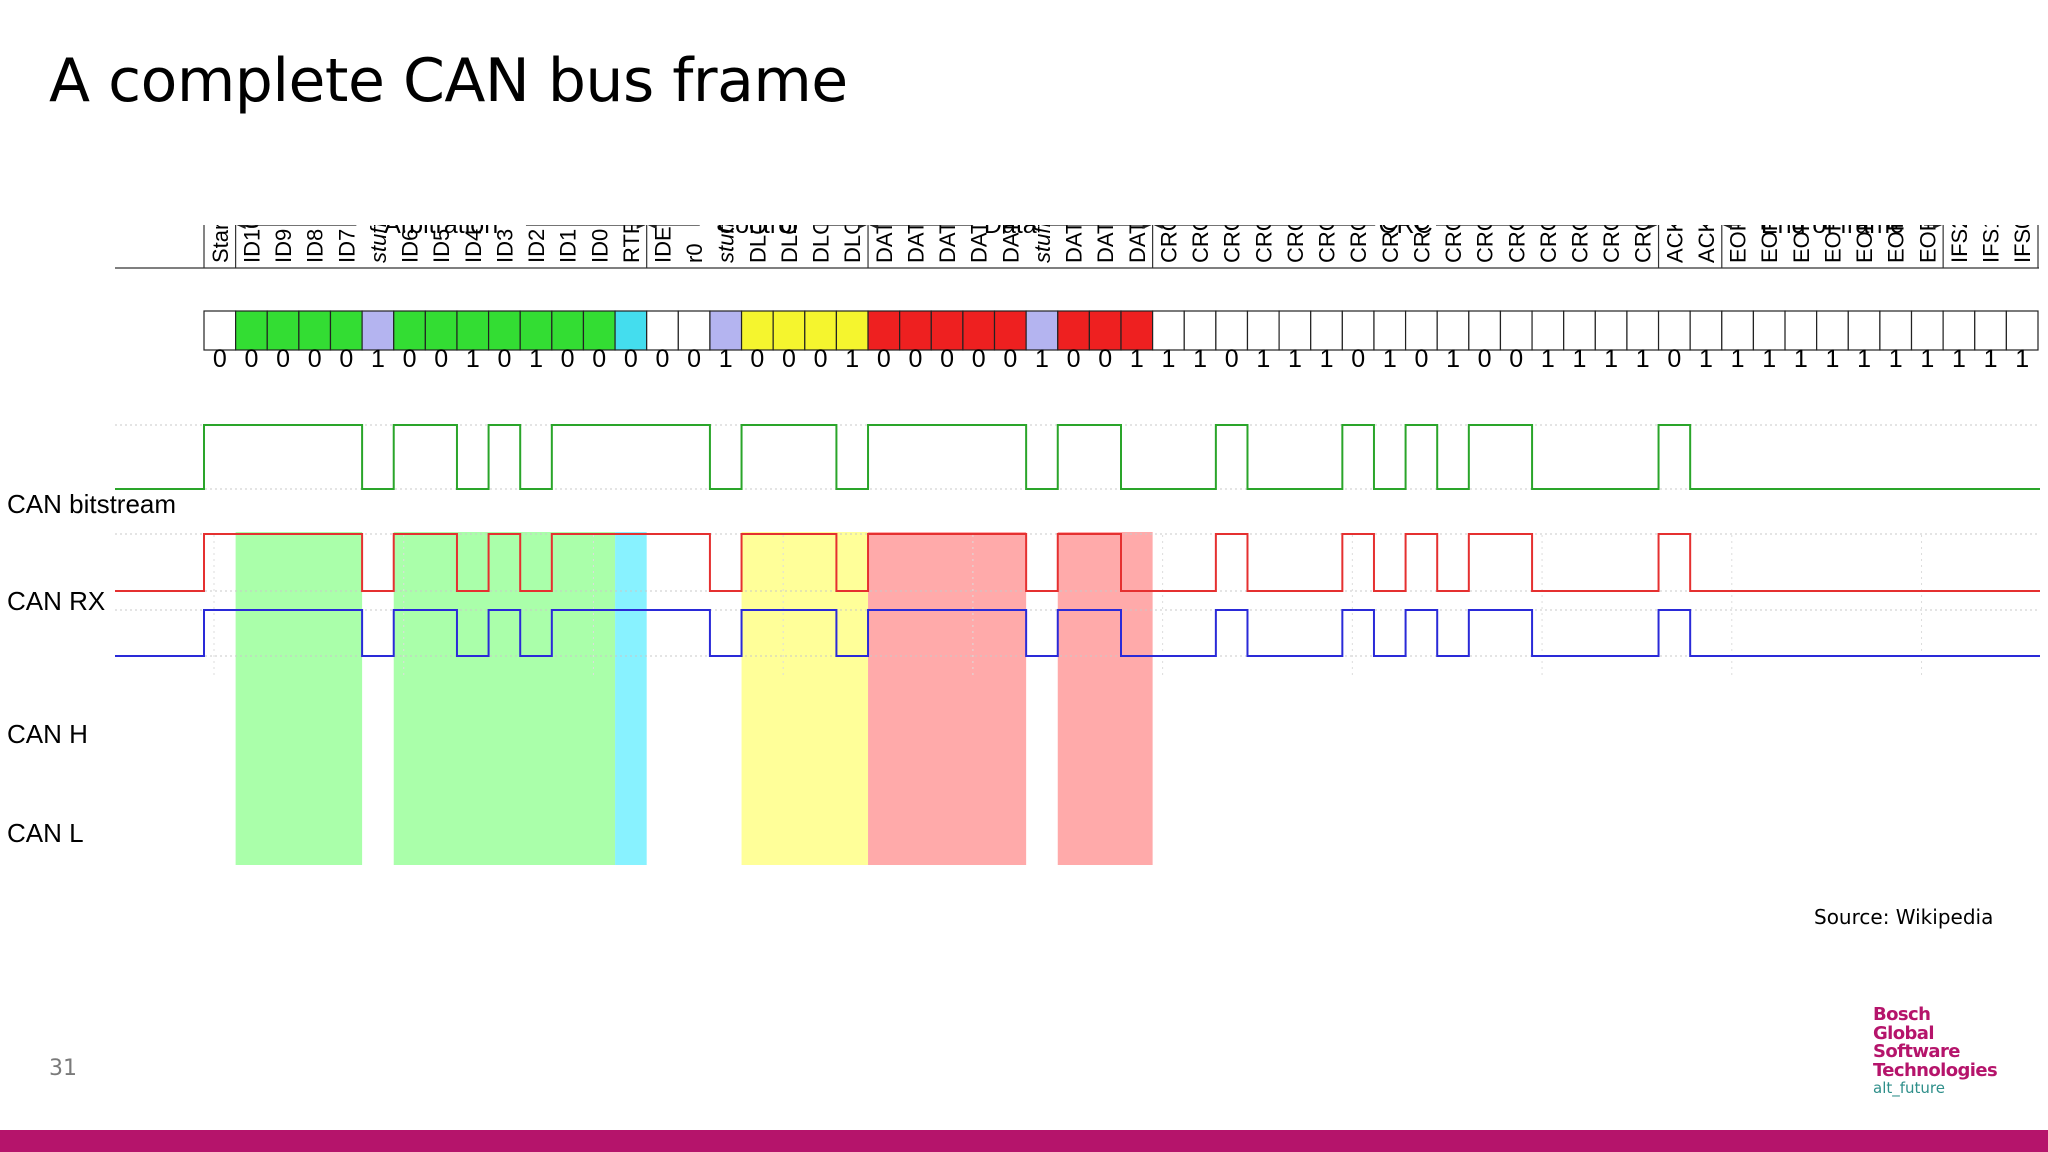  I want to click on bit-field-label: EOF6, so click(1738, 244).